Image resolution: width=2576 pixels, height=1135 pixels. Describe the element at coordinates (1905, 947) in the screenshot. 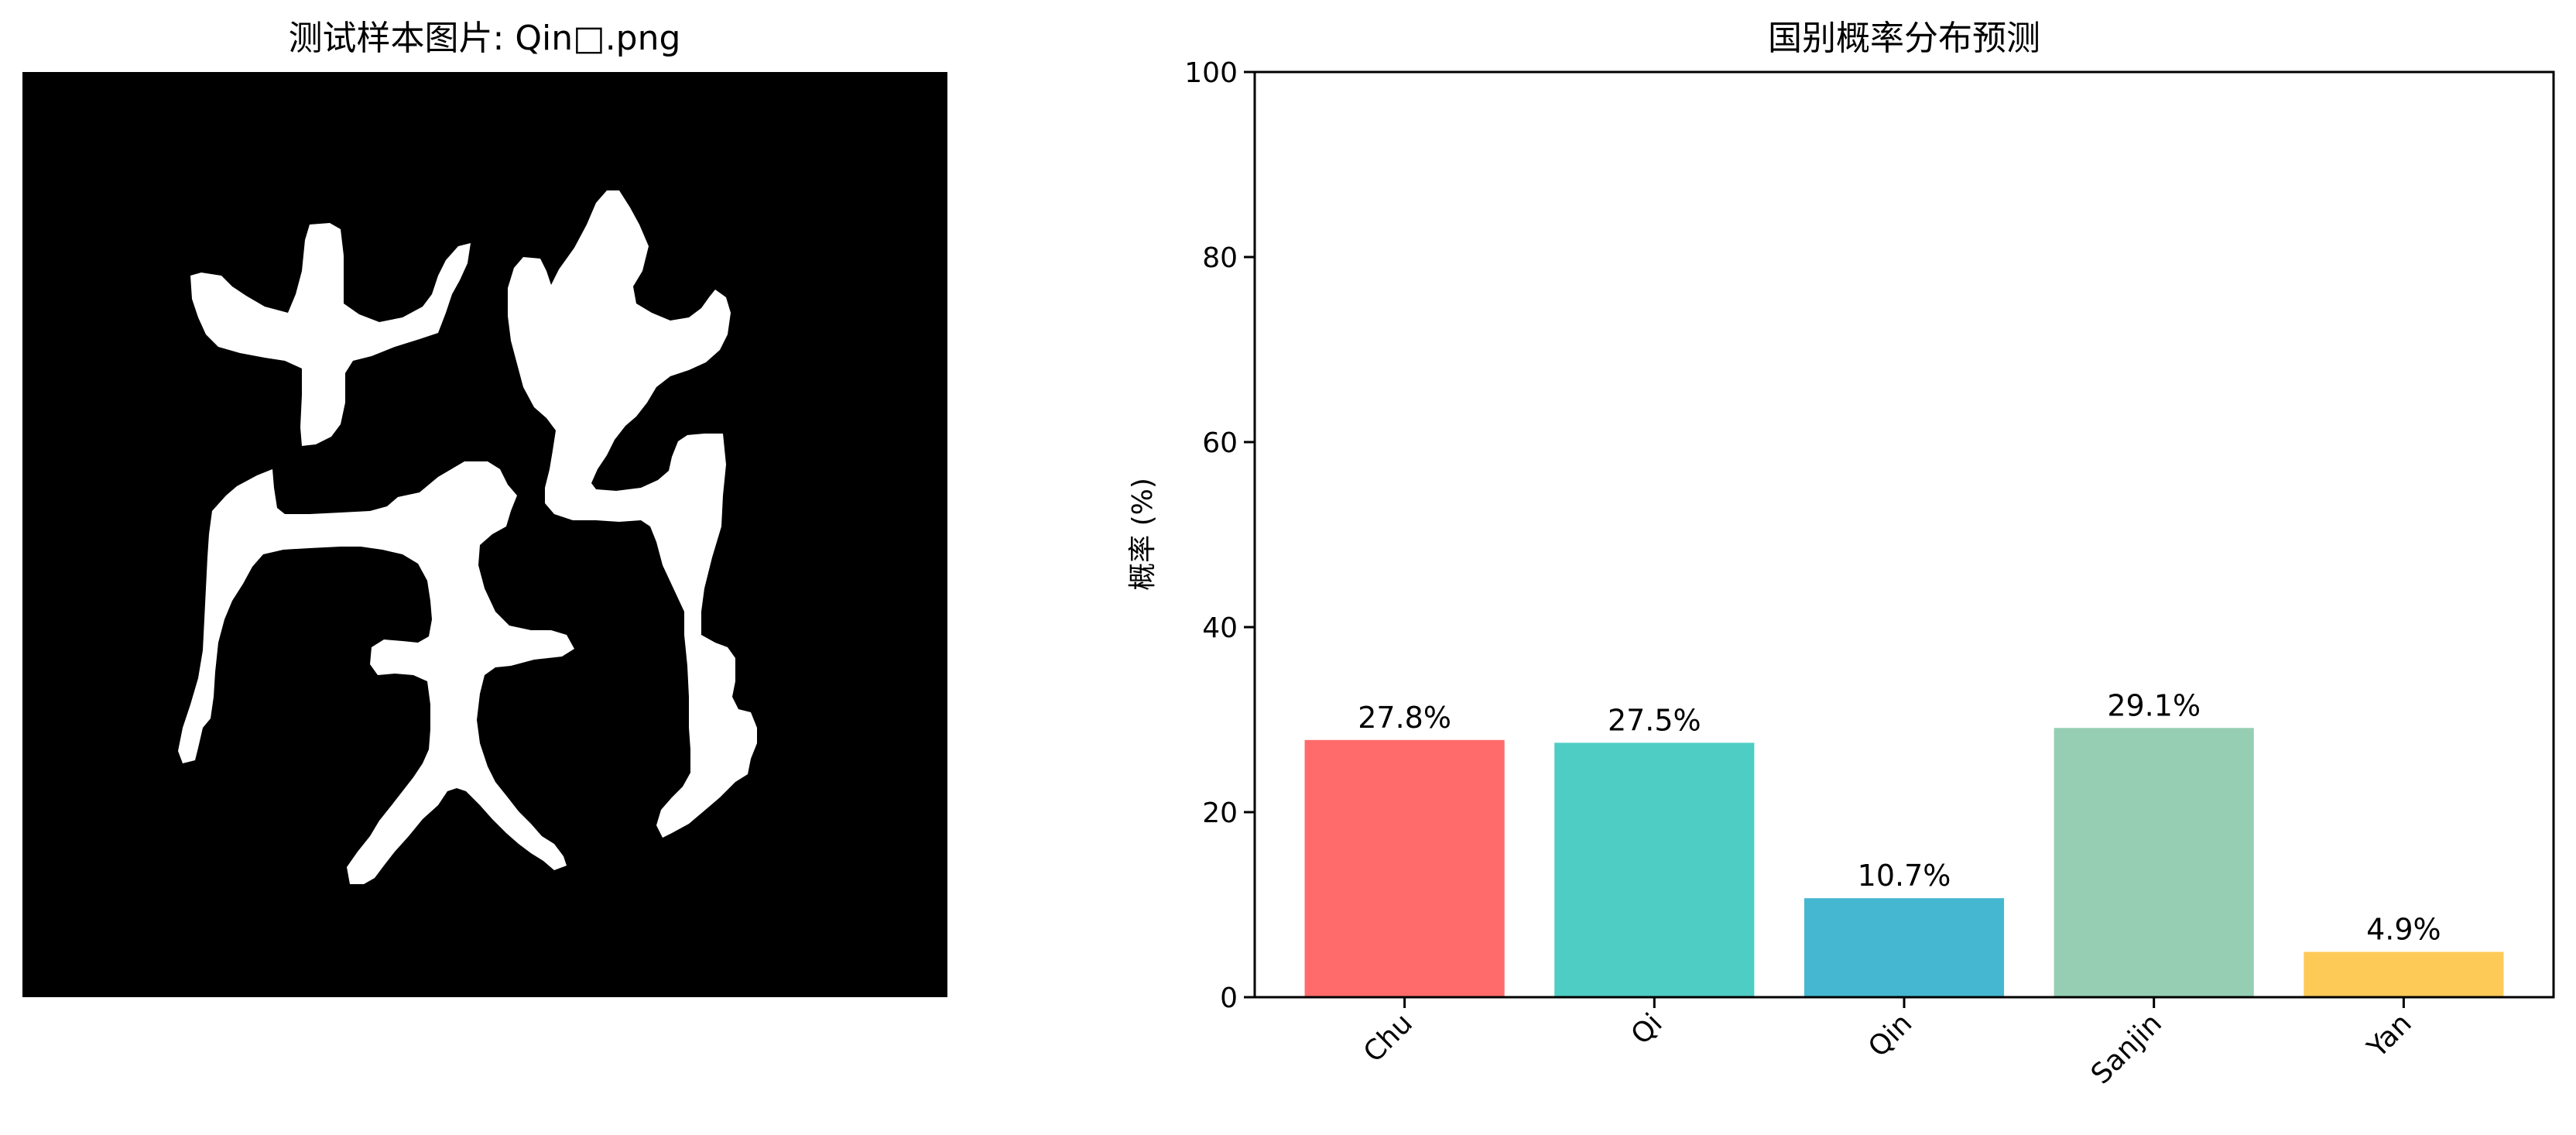

I see `bar-qin` at that location.